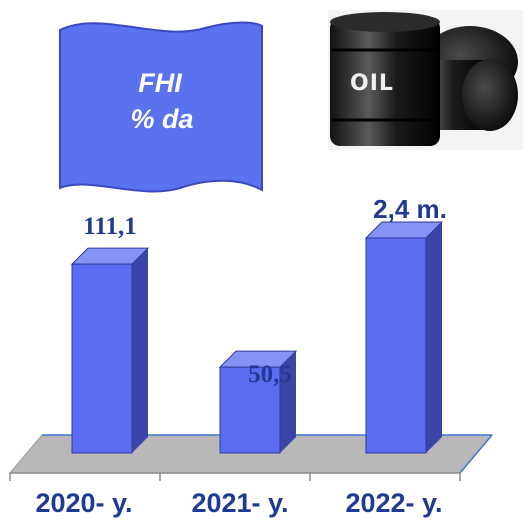 The height and width of the screenshot is (527, 528). What do you see at coordinates (434, 337) in the screenshot?
I see `bar-2022-side` at bounding box center [434, 337].